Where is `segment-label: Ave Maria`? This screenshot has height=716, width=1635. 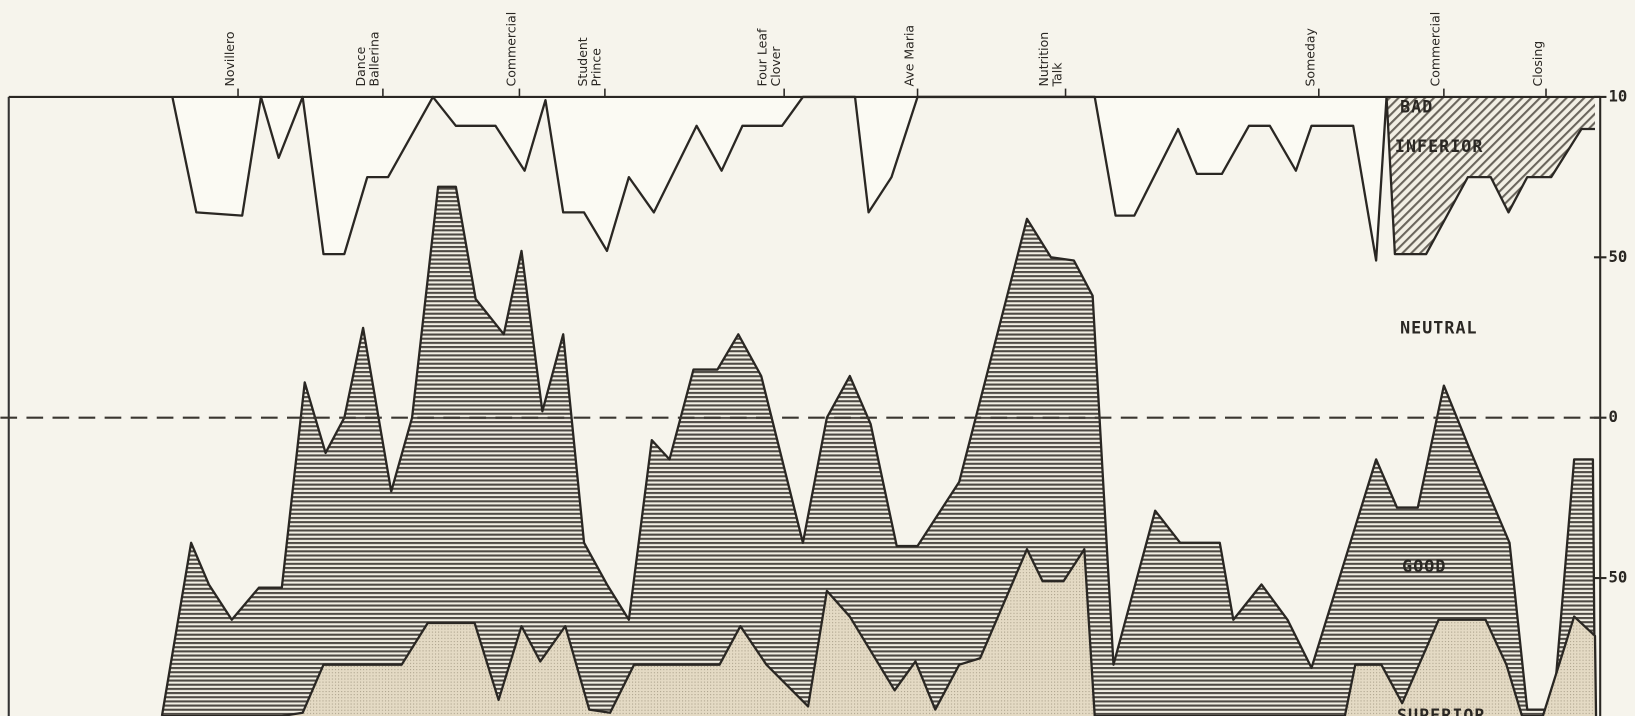 segment-label: Ave Maria is located at coordinates (908, 56).